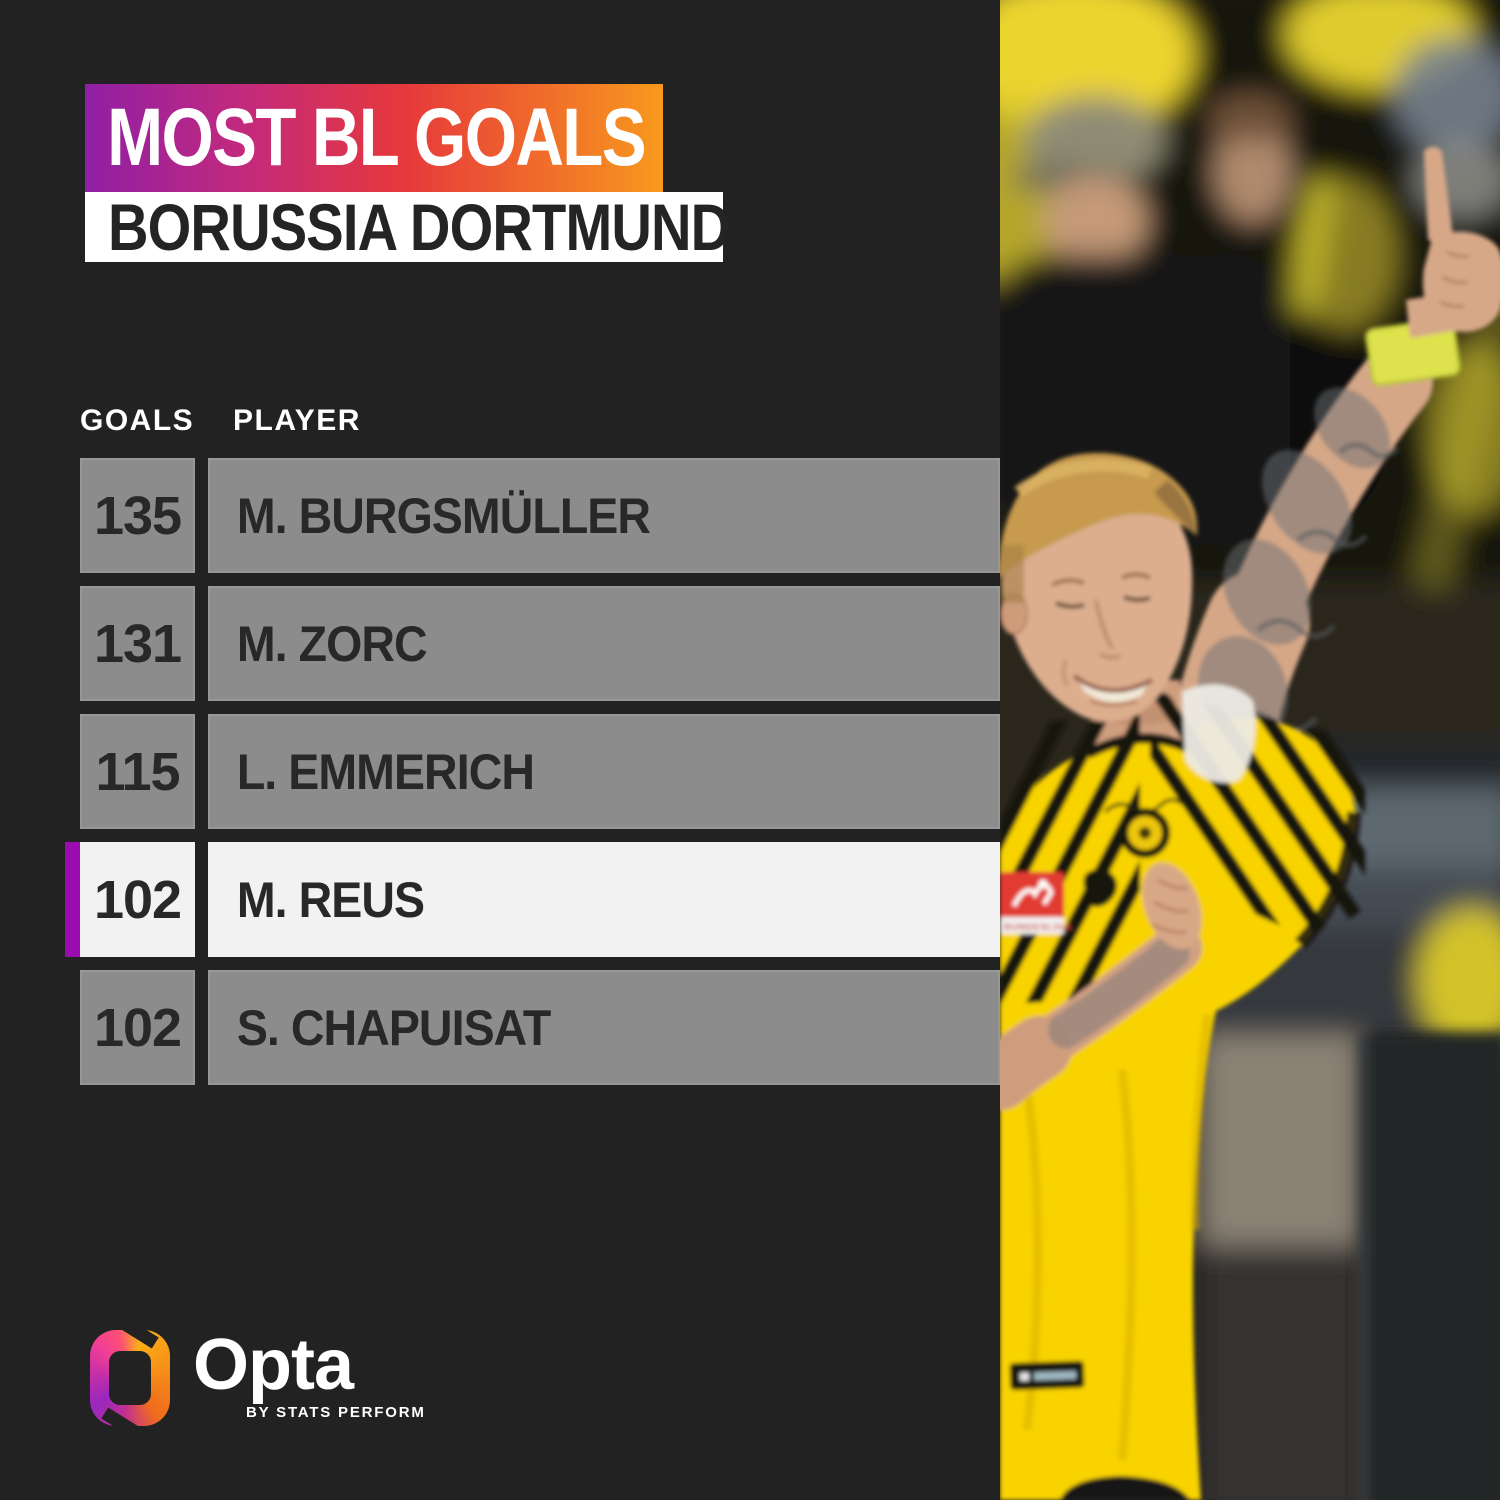 The image size is (1500, 1500). Describe the element at coordinates (419, 227) in the screenshot. I see `page-subtitle: BORUSSIA DORTMUND` at that location.